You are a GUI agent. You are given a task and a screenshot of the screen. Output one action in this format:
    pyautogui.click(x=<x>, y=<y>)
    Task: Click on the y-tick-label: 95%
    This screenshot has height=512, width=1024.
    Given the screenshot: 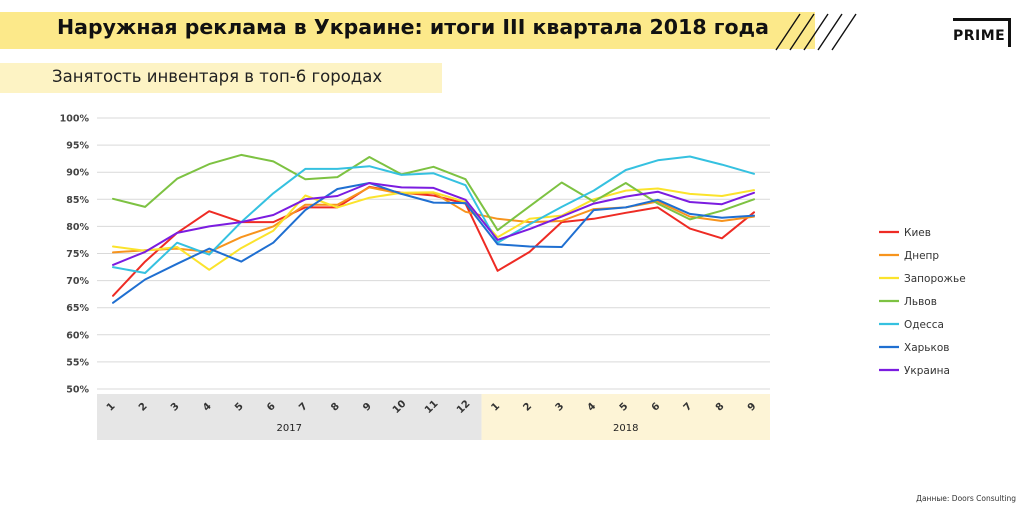 What is the action you would take?
    pyautogui.click(x=77, y=146)
    